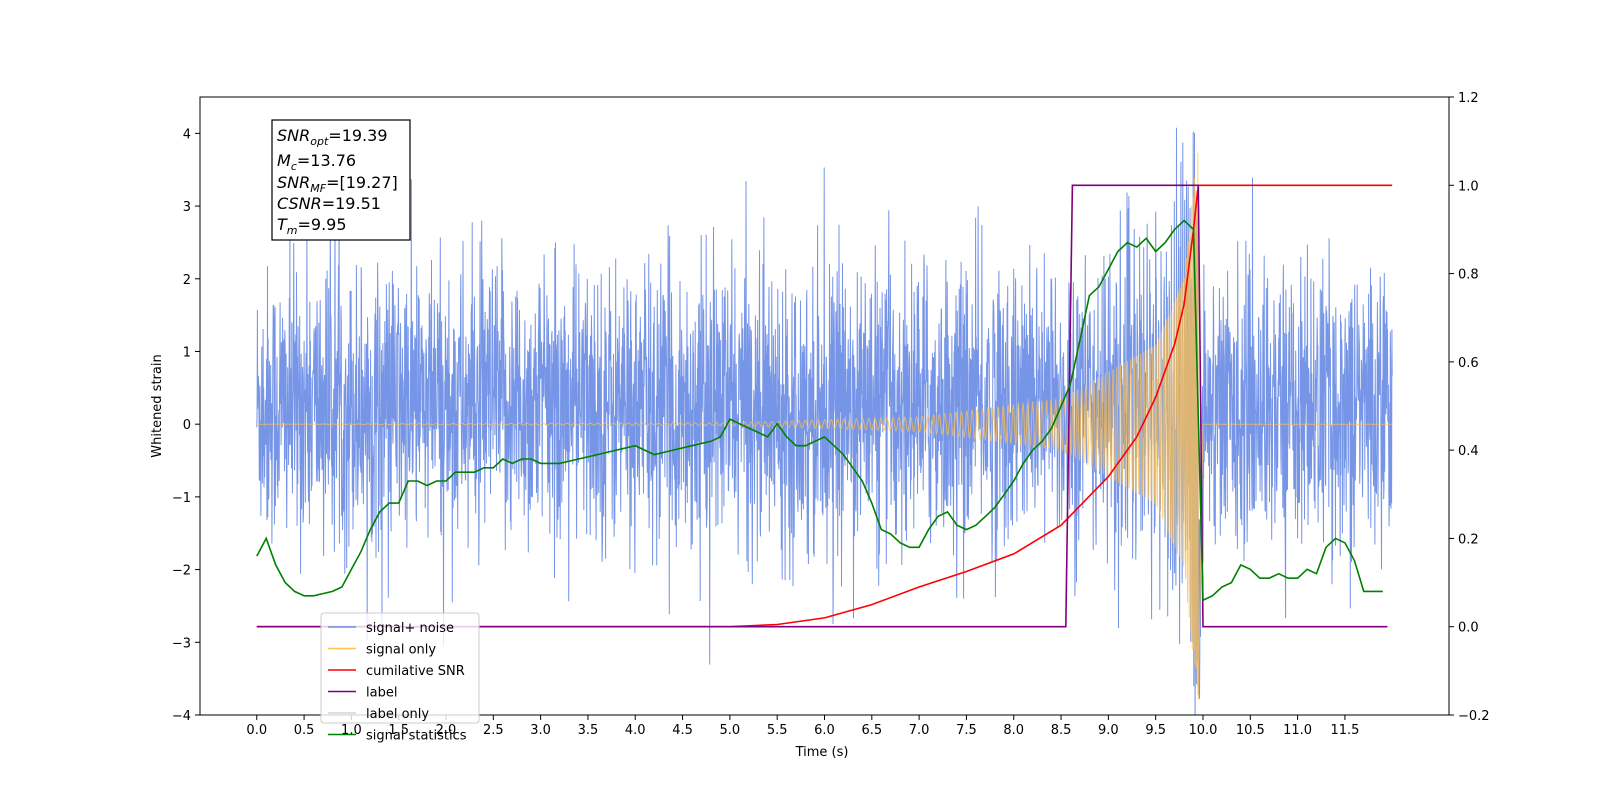 The height and width of the screenshot is (800, 1600). I want to click on y2-tick-label: 1.0, so click(1468, 186).